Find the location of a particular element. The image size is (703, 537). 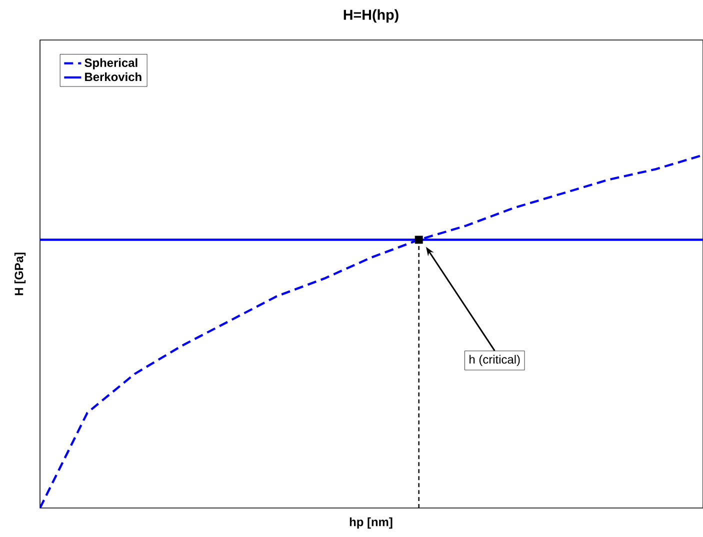

annotation: h (critical) is located at coordinates (495, 360).